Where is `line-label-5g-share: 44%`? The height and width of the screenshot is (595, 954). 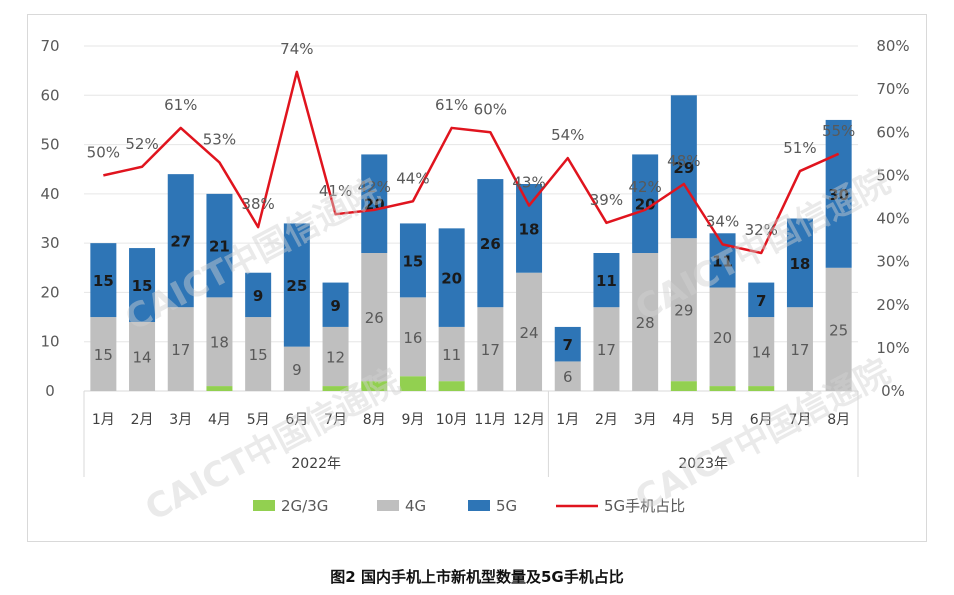
line-label-5g-share: 44% is located at coordinates (412, 178).